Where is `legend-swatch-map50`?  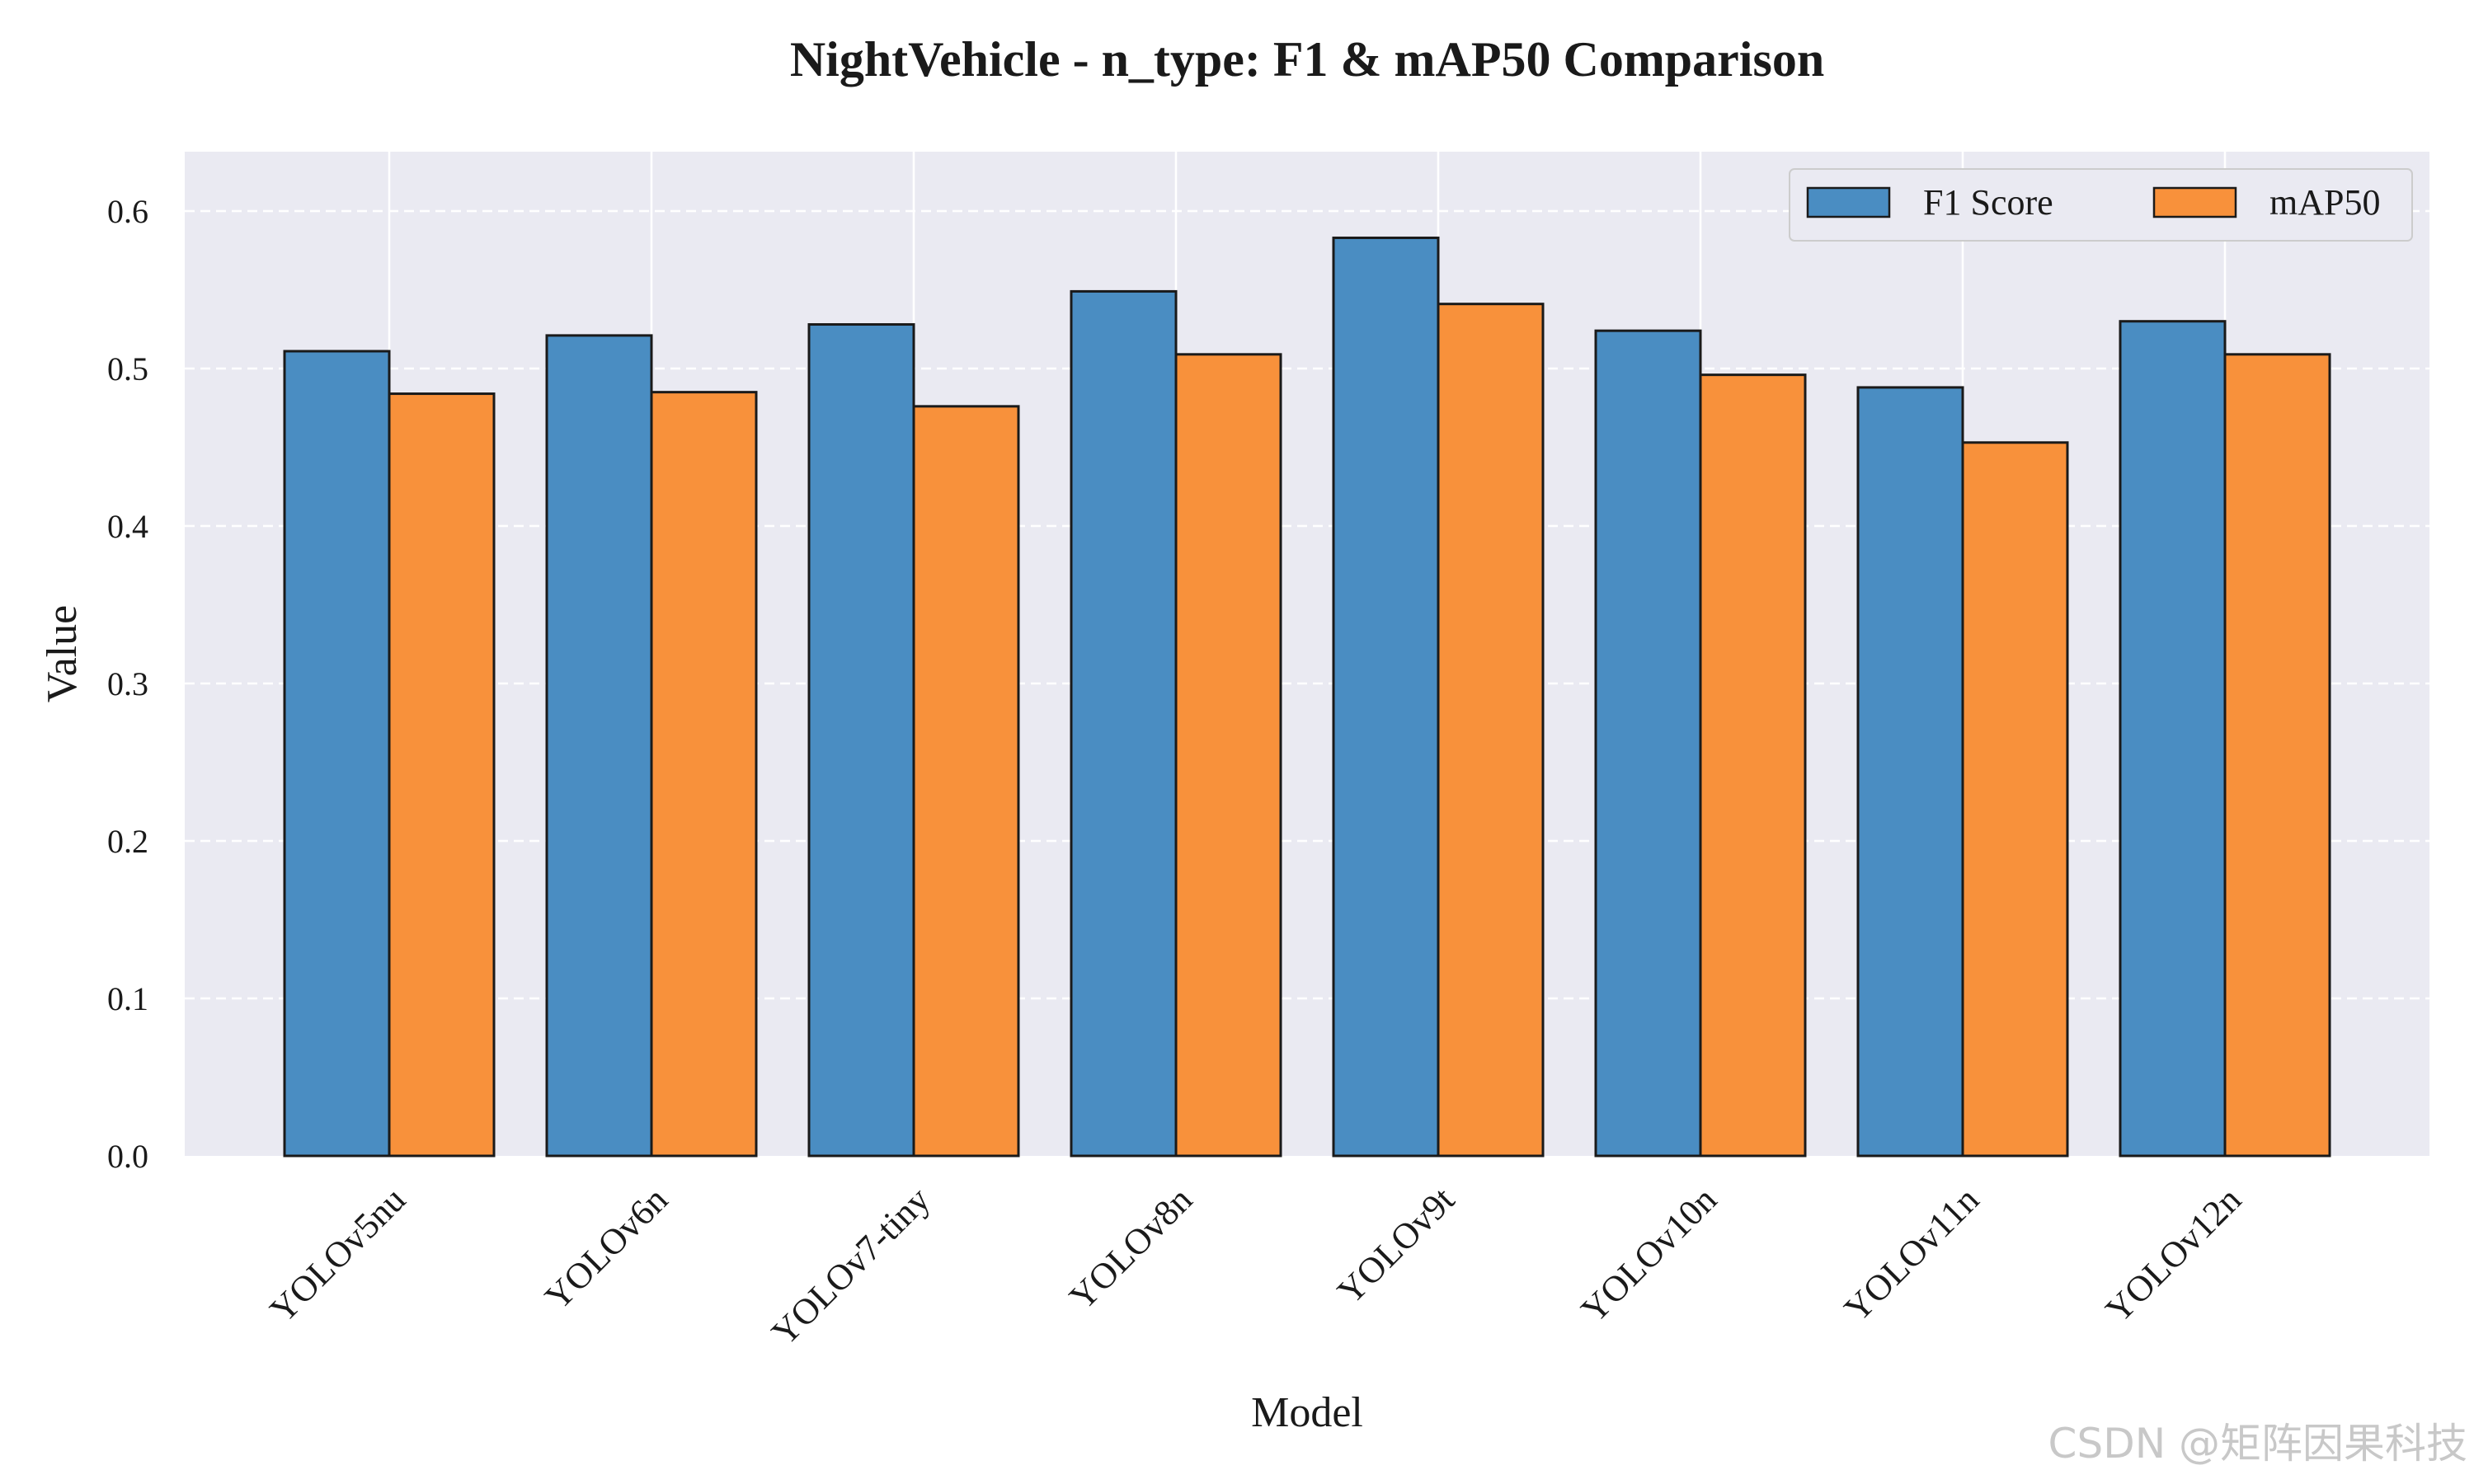
legend-swatch-map50 is located at coordinates (2194, 202).